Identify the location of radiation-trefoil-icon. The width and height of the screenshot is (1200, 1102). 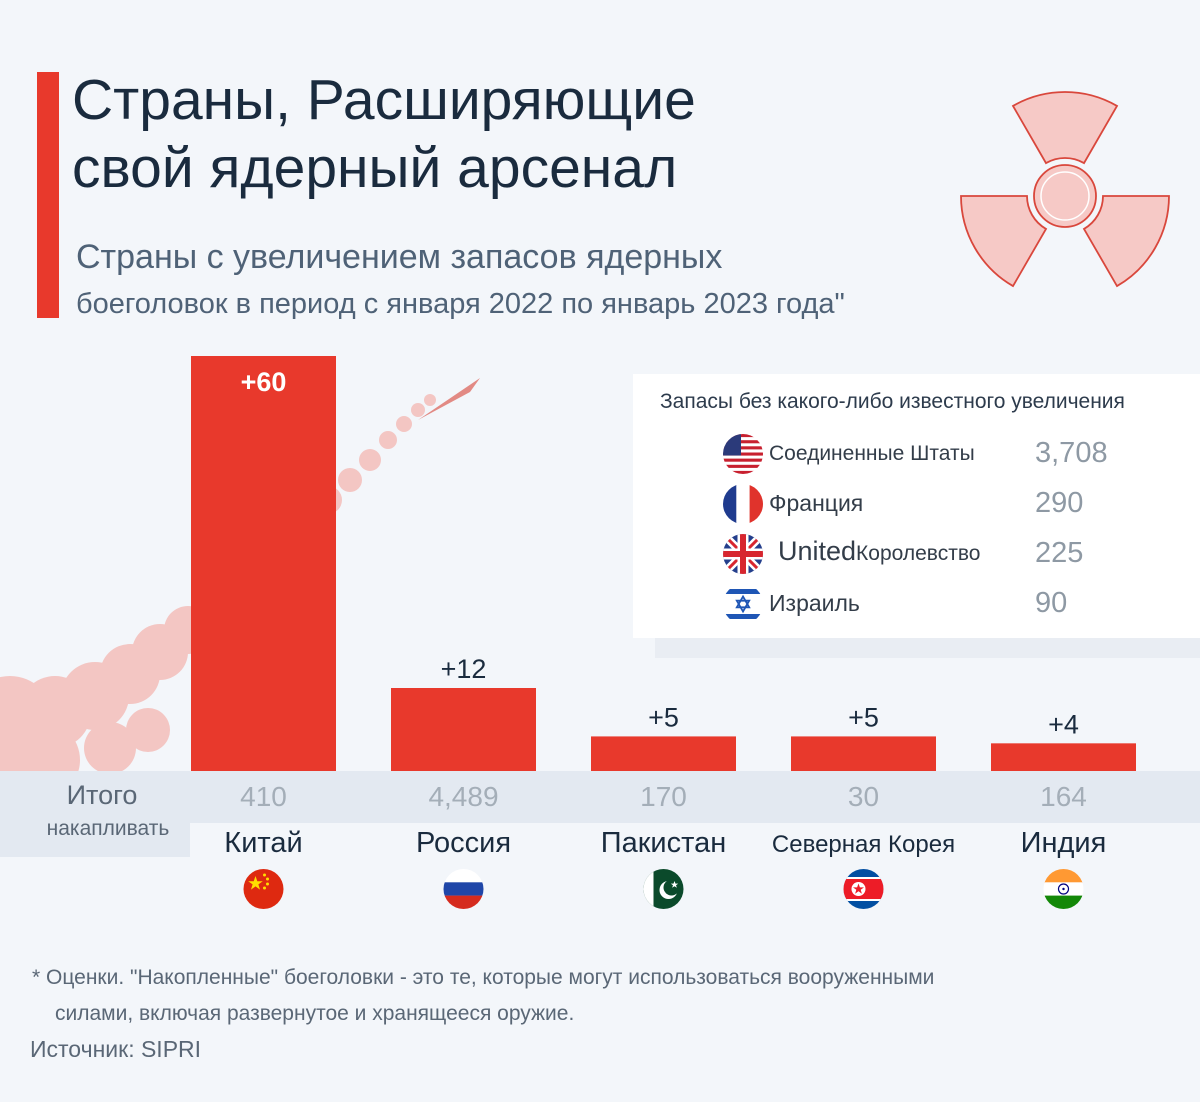
(1065, 189).